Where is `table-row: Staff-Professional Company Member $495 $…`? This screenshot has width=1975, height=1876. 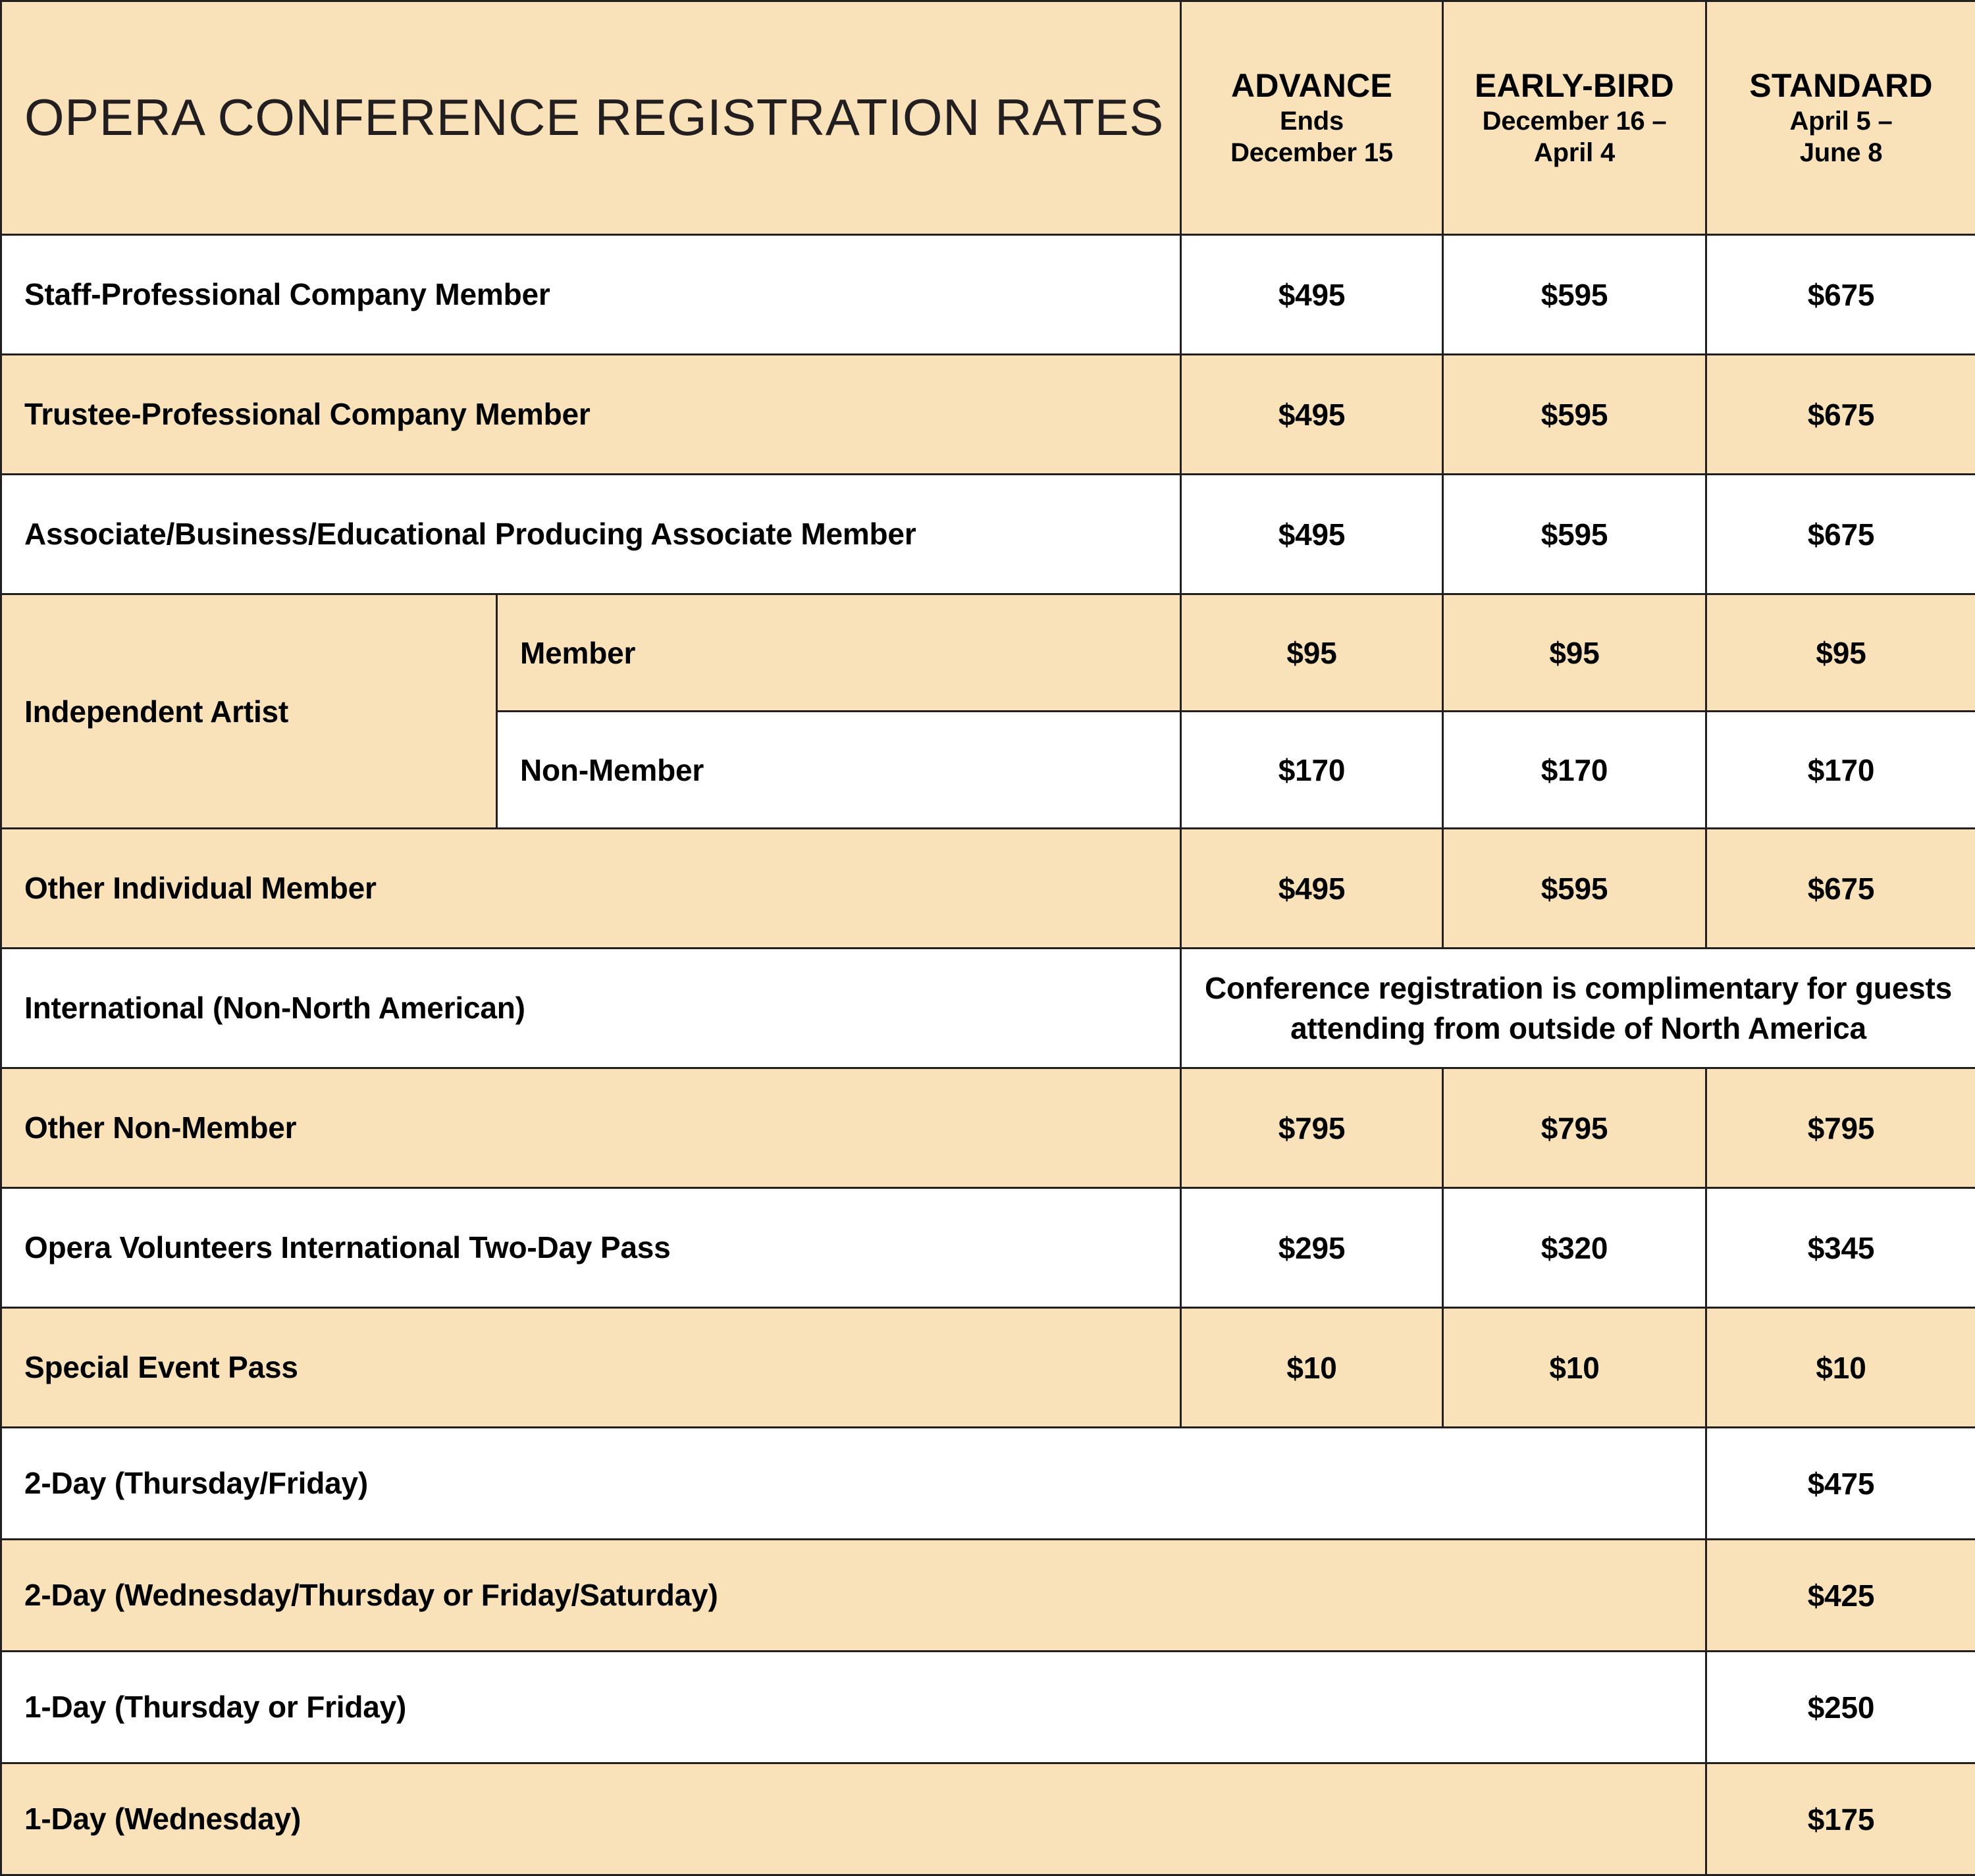 table-row: Staff-Professional Company Member $495 $… is located at coordinates (988, 295).